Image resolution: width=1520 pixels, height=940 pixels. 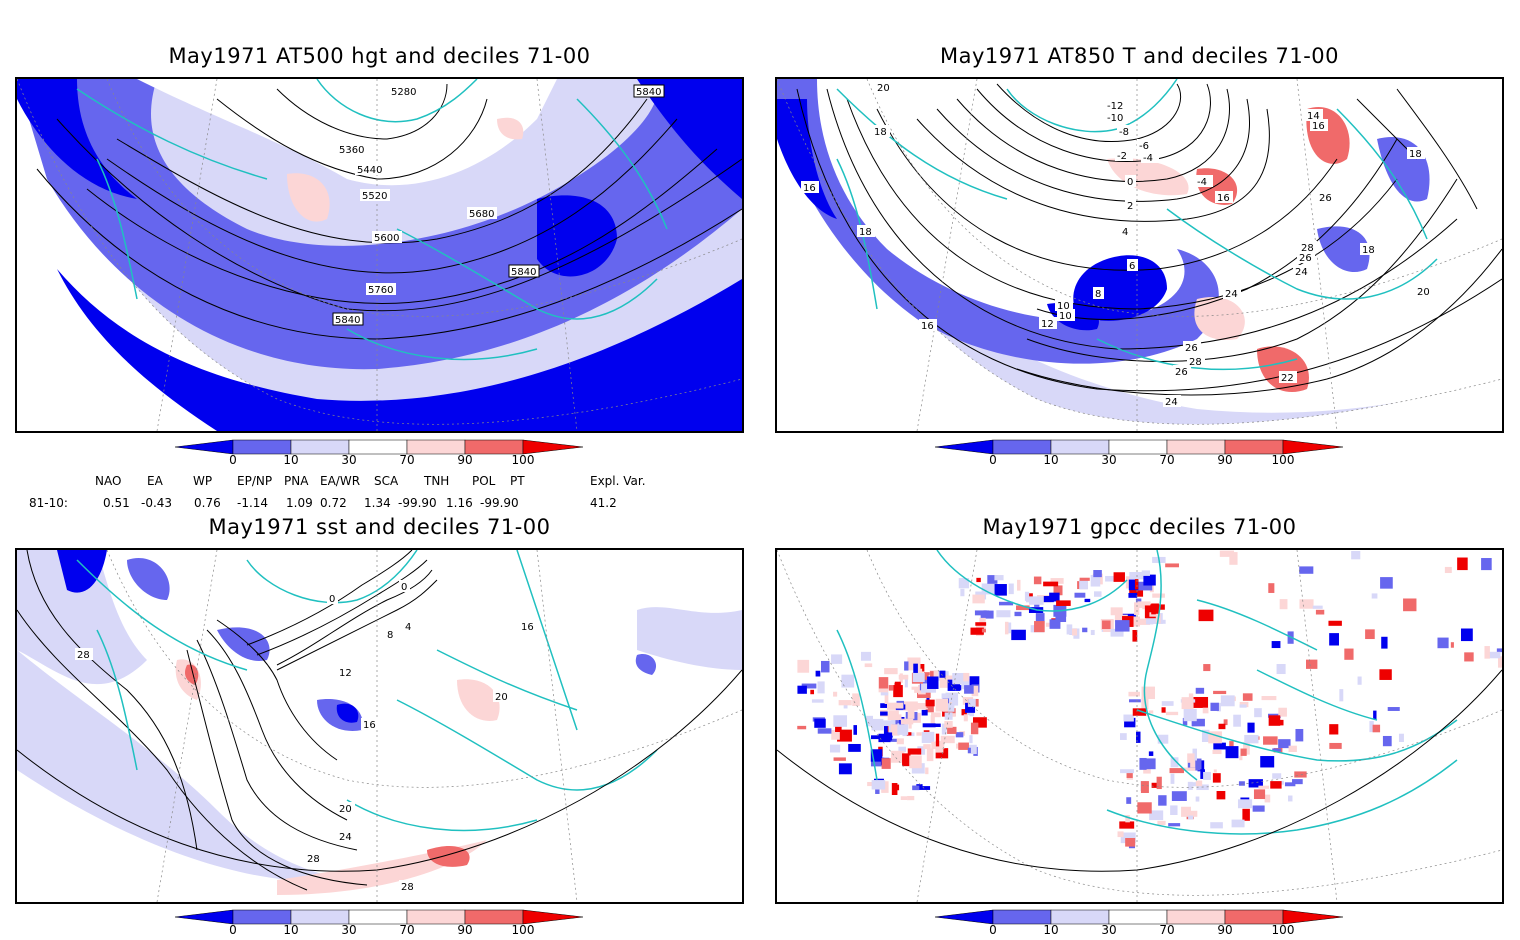 What do you see at coordinates (204, 917) in the screenshot?
I see `colorbar-arrow-low` at bounding box center [204, 917].